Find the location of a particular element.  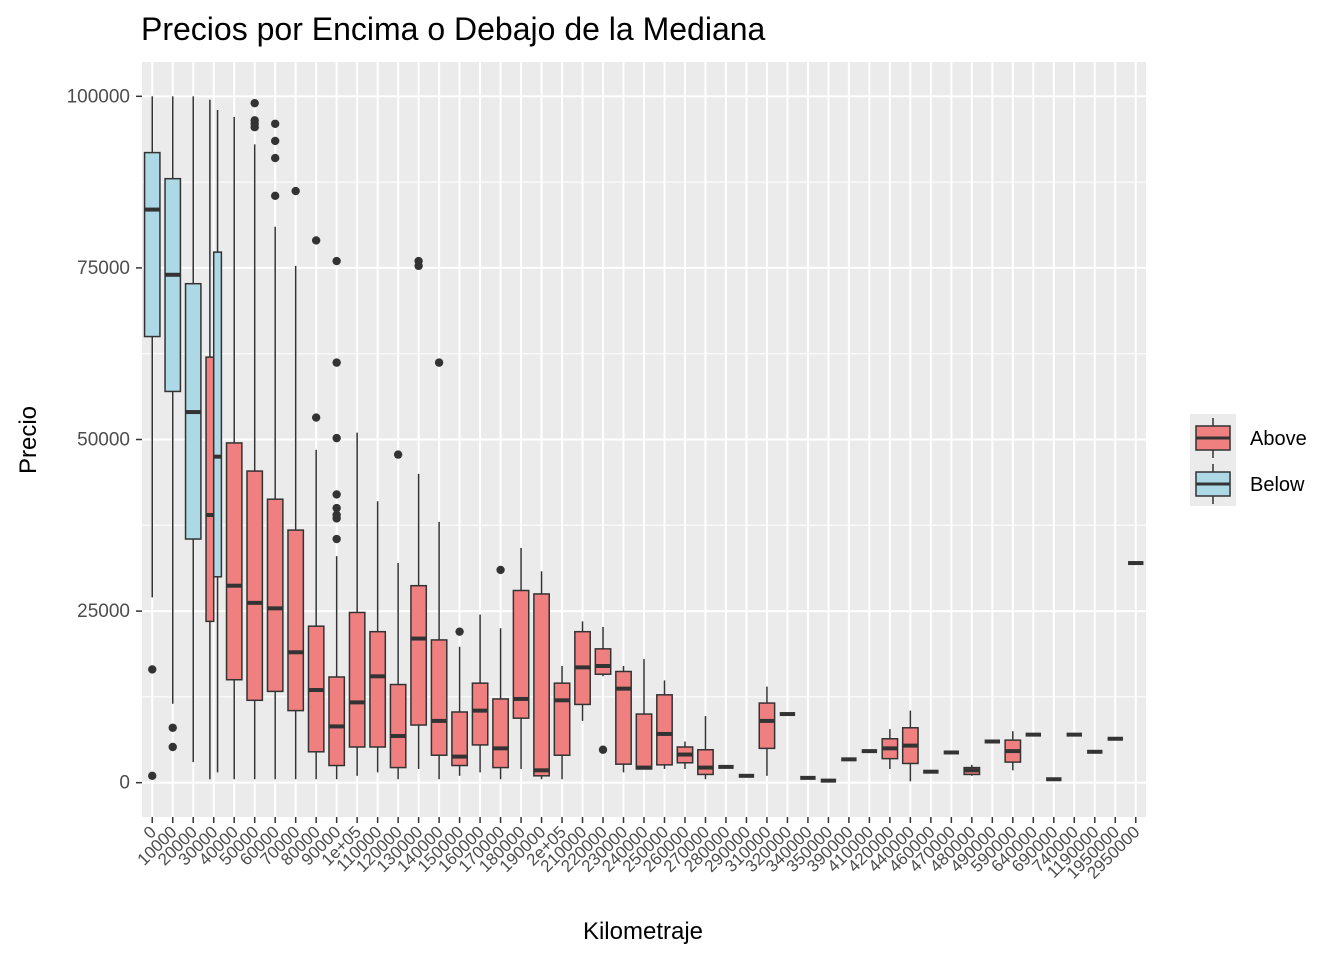

legend-label: Above is located at coordinates (1278, 439).